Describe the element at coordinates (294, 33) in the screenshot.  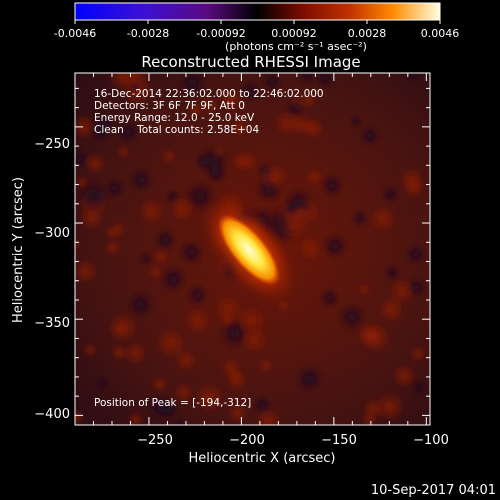
I see `colorbar-tick-label-3: 0.00092` at that location.